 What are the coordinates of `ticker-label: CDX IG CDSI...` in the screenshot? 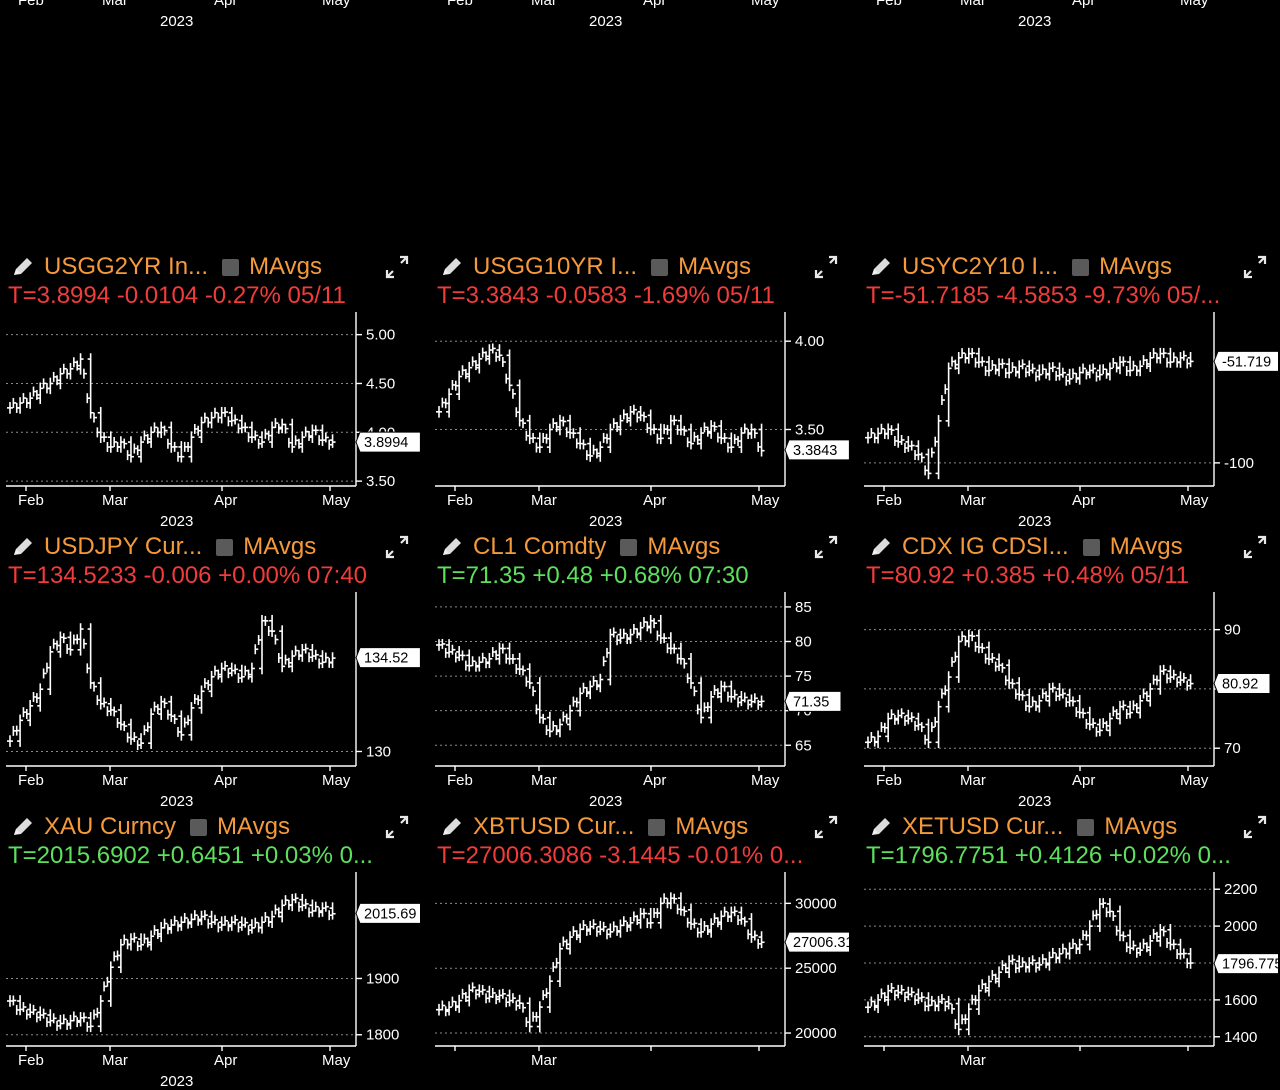 It's located at (985, 546).